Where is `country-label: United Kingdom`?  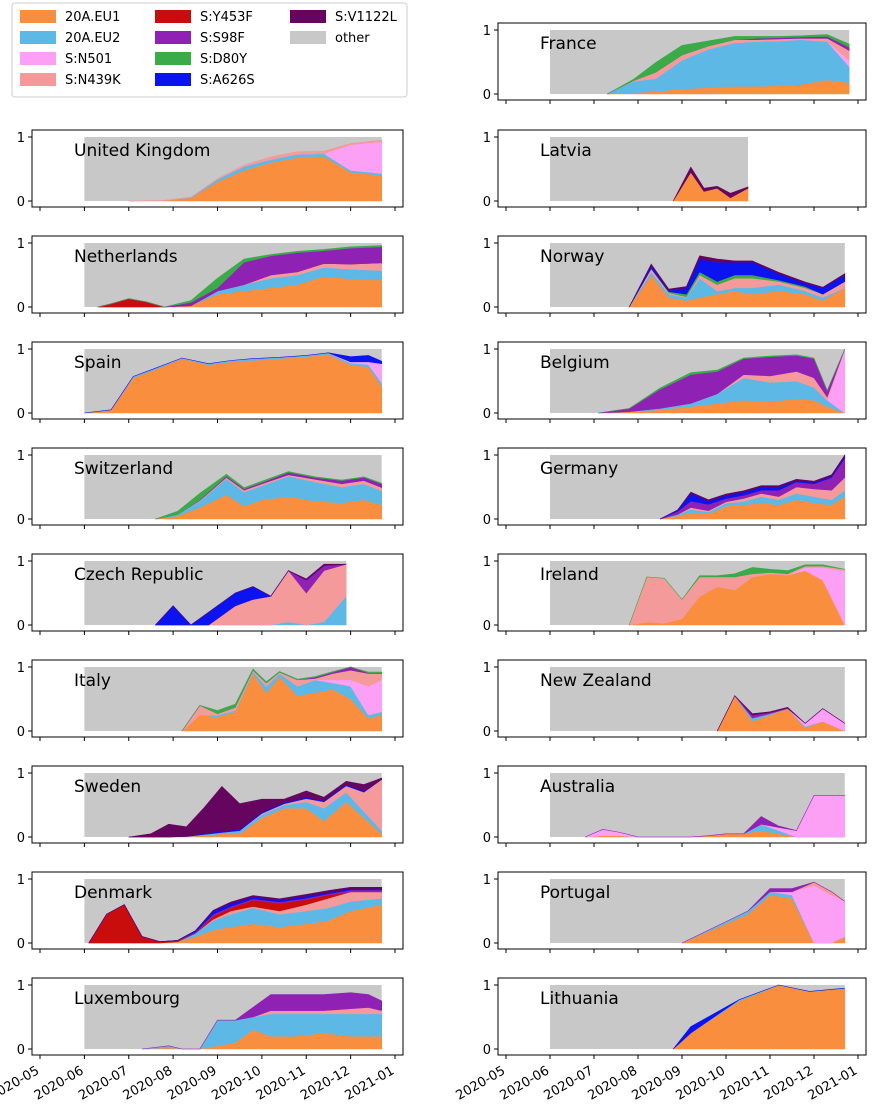 country-label: United Kingdom is located at coordinates (142, 151).